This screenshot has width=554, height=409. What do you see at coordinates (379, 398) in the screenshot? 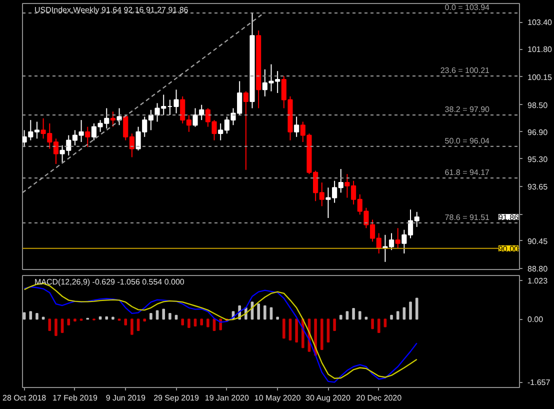
I see `x-tick-label: 20 Dec 2020` at bounding box center [379, 398].